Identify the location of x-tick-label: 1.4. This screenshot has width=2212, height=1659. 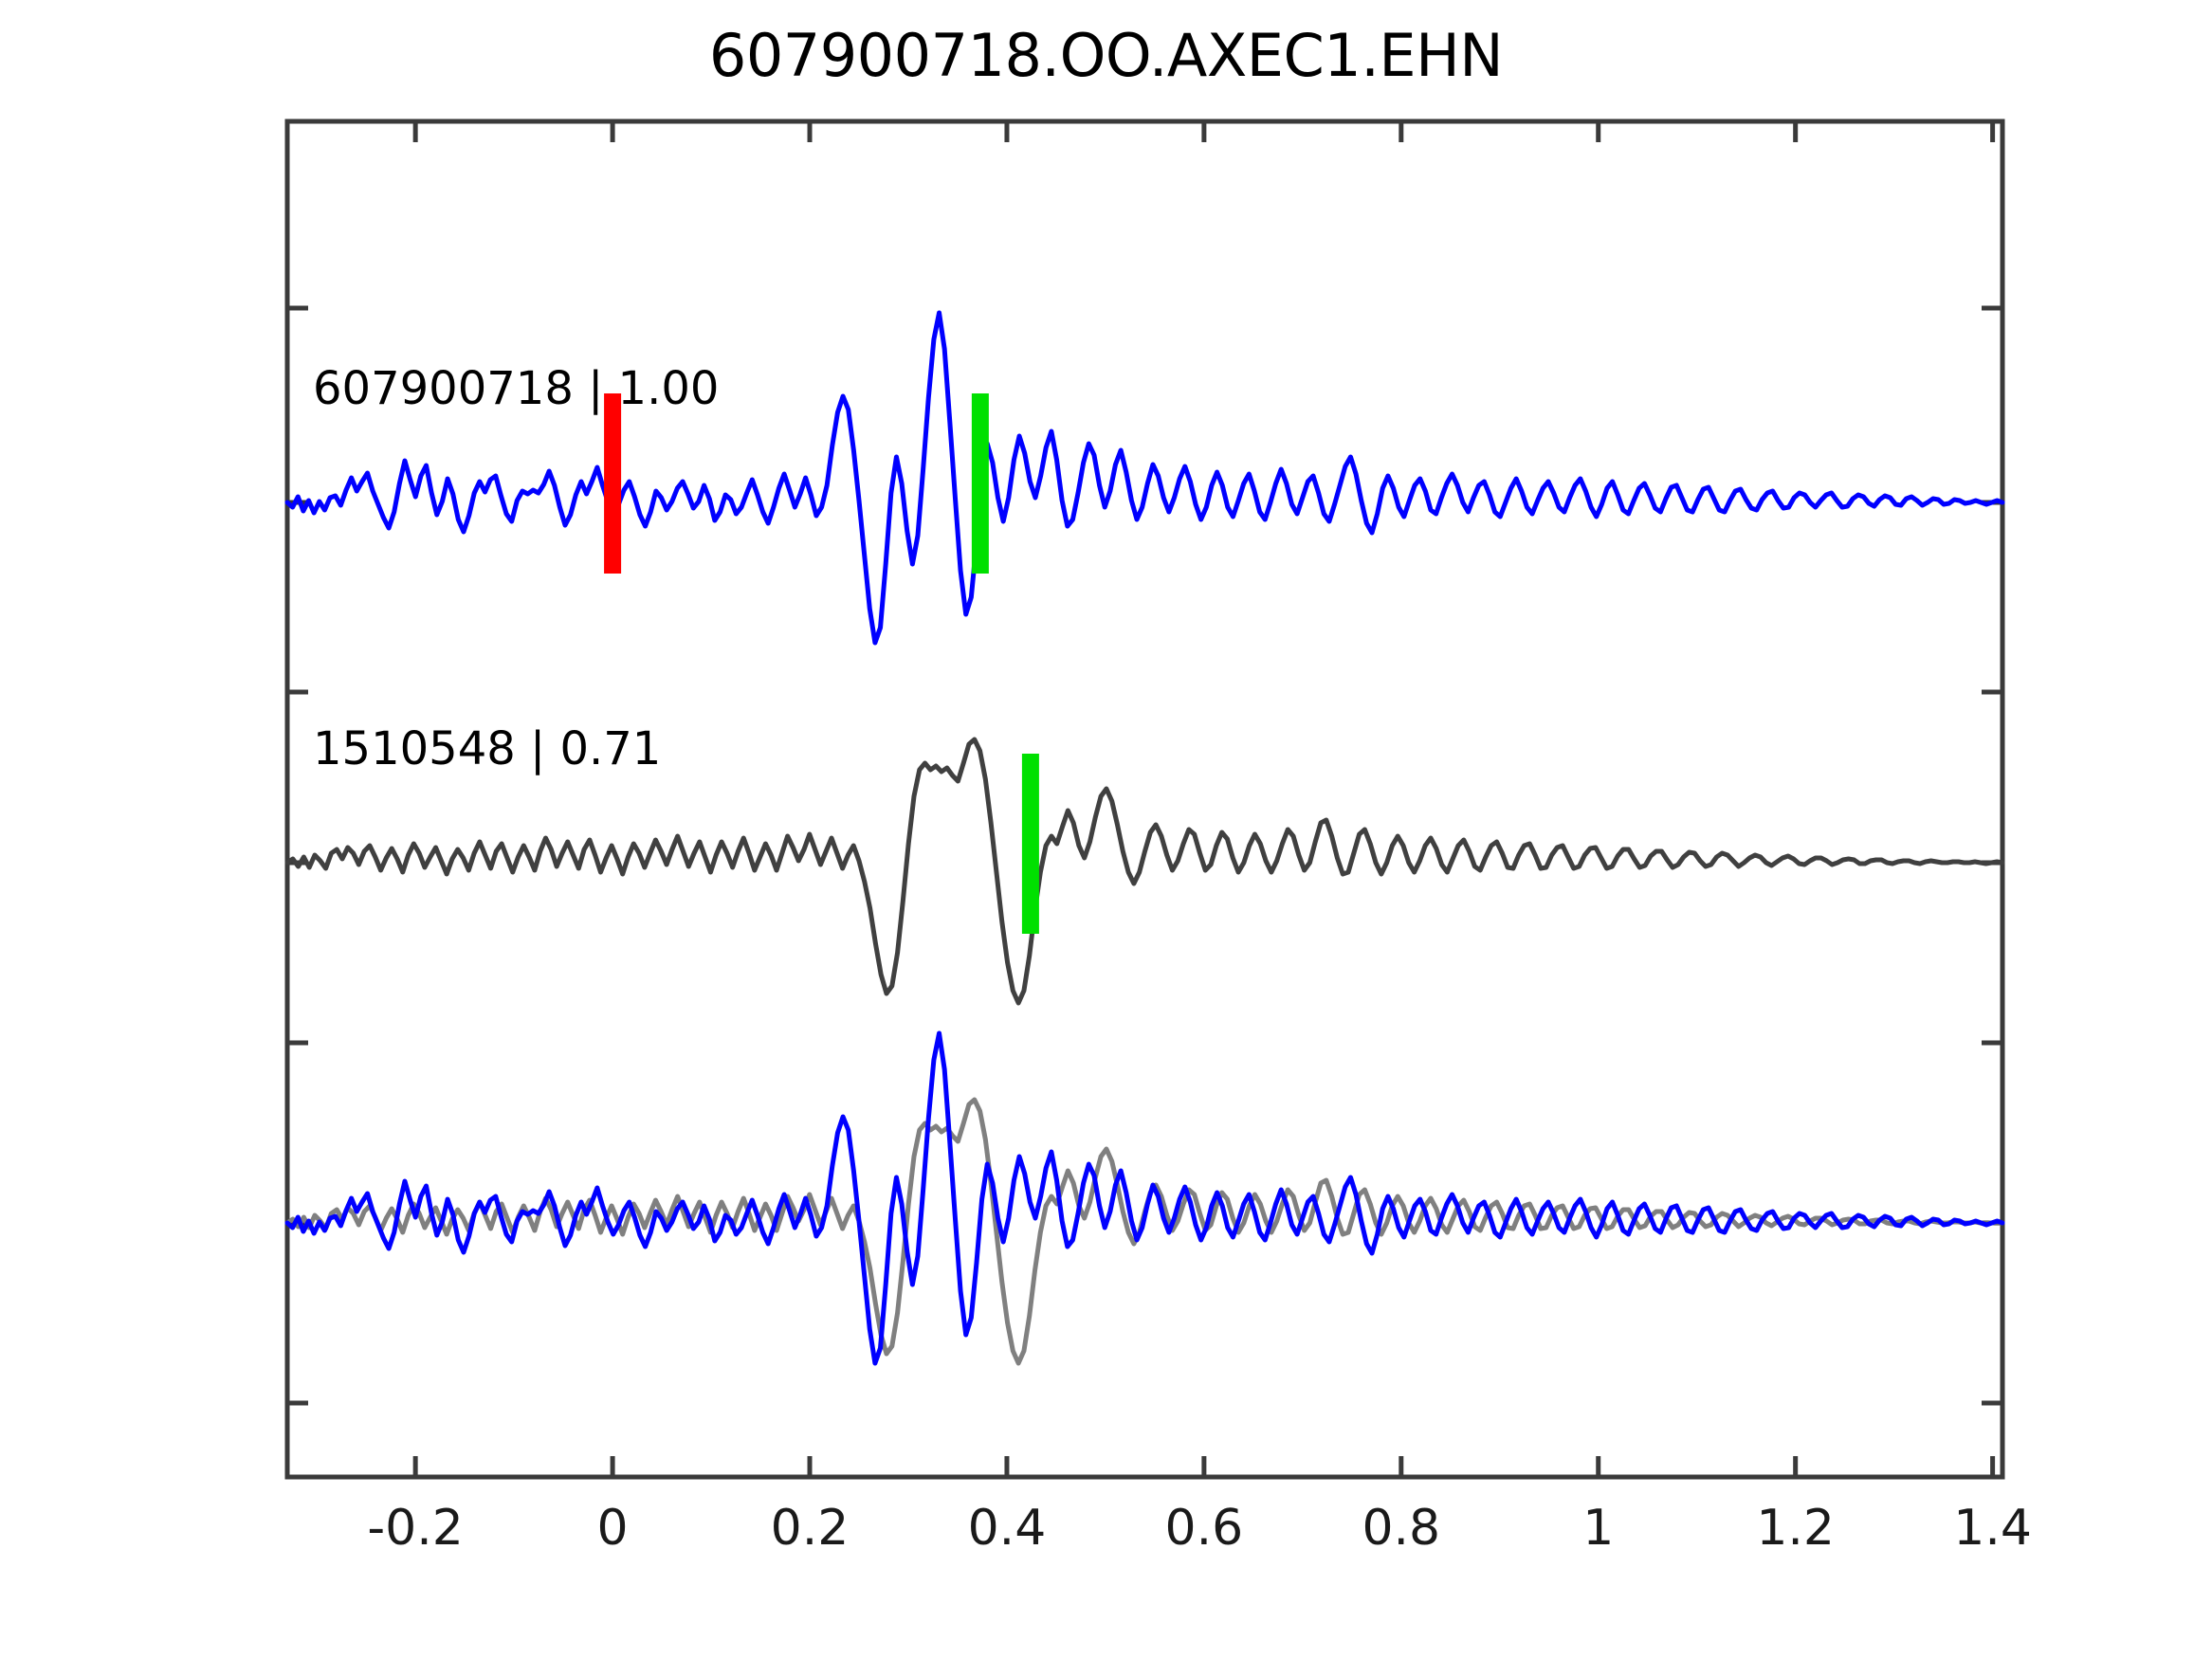
(1992, 1528).